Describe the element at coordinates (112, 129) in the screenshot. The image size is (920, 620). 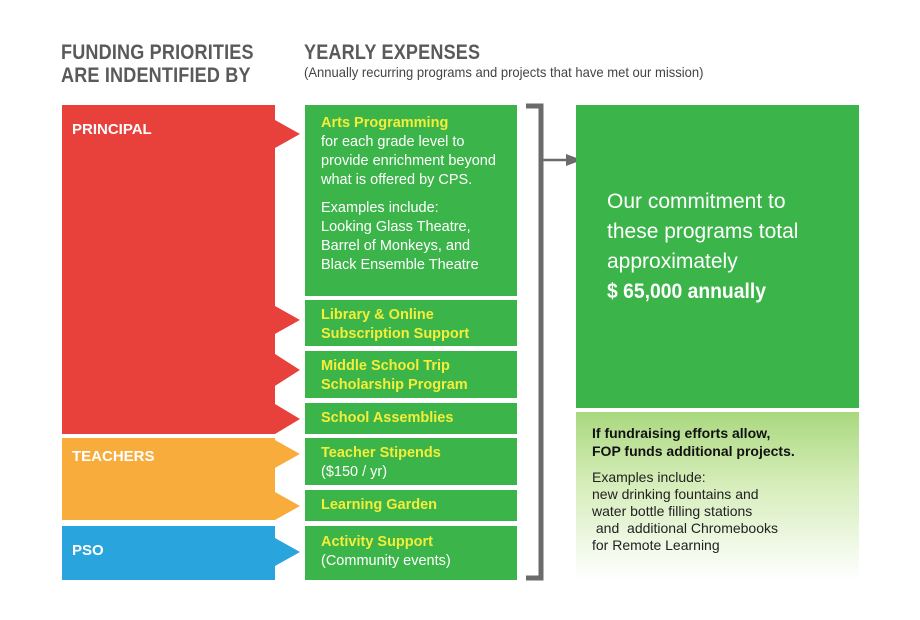
I see `source-principal: PRINCIPAL` at that location.